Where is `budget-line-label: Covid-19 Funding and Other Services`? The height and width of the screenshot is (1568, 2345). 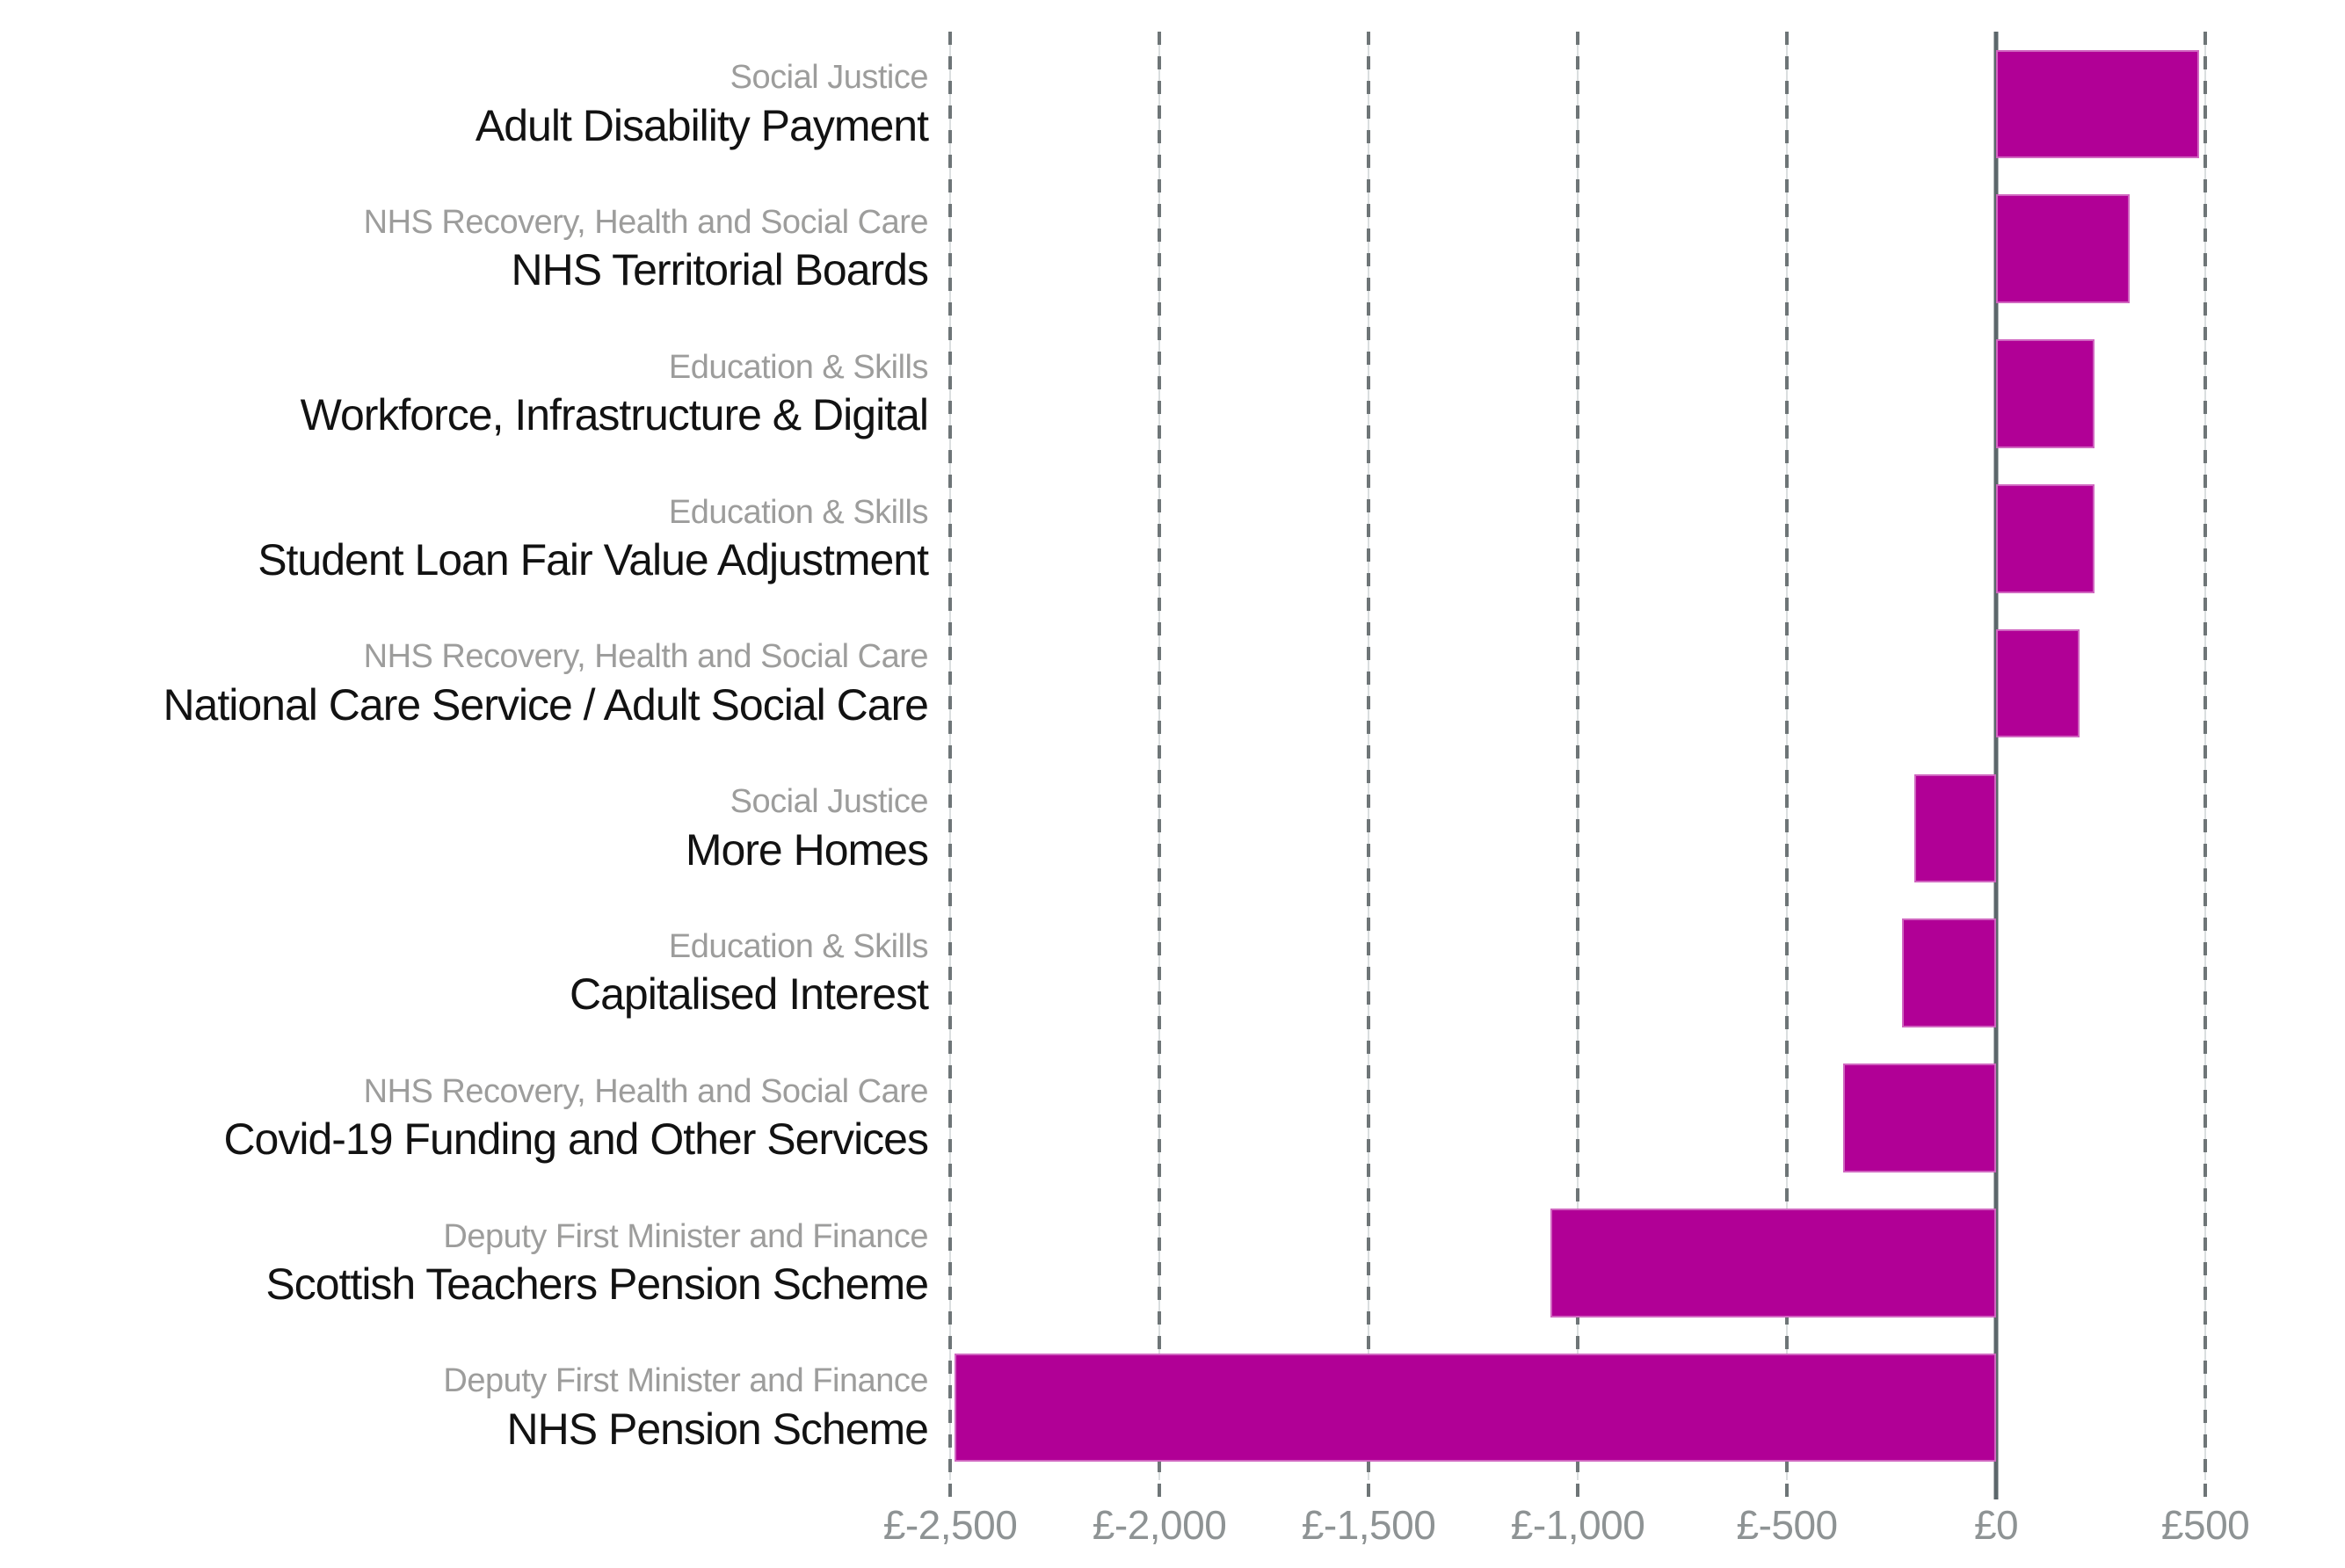 budget-line-label: Covid-19 Funding and Other Services is located at coordinates (576, 1139).